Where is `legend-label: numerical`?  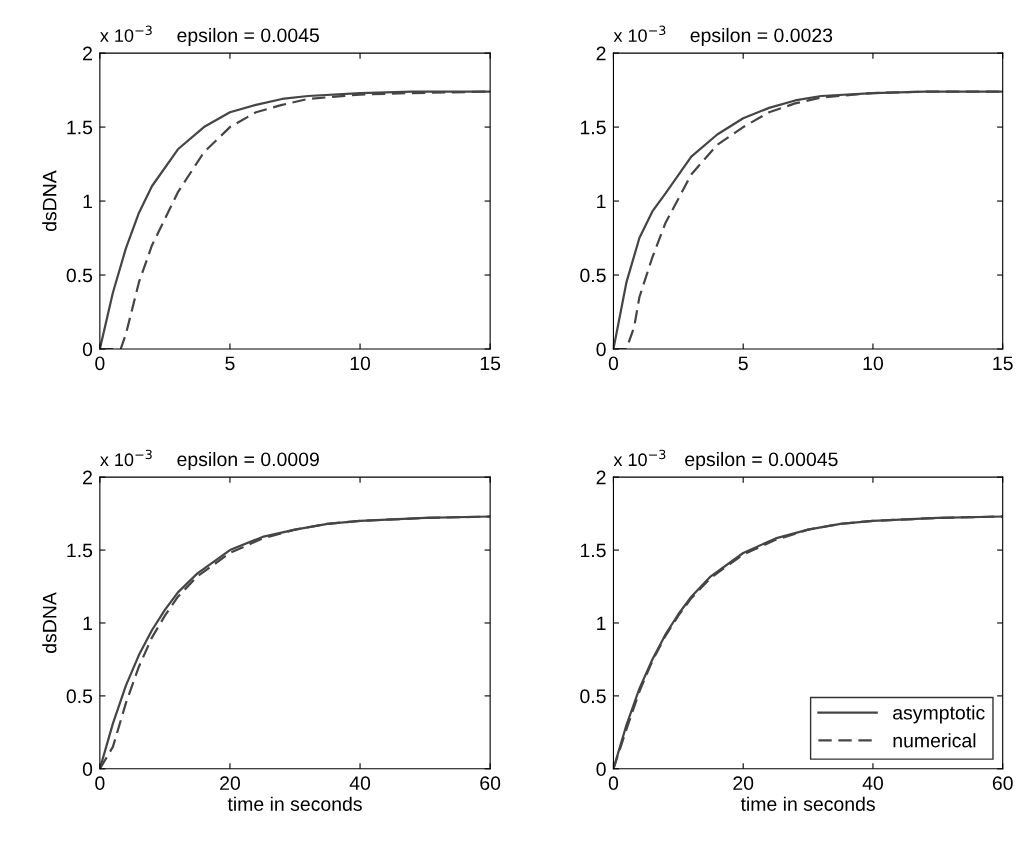
legend-label: numerical is located at coordinates (934, 740).